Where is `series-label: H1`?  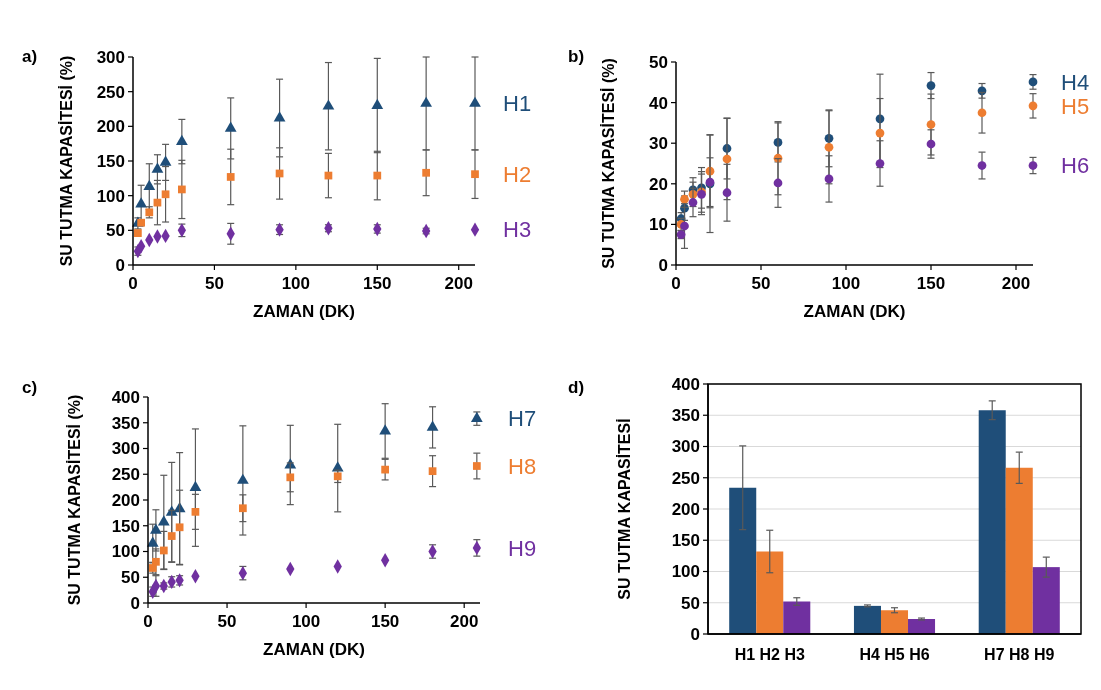 series-label: H1 is located at coordinates (517, 104).